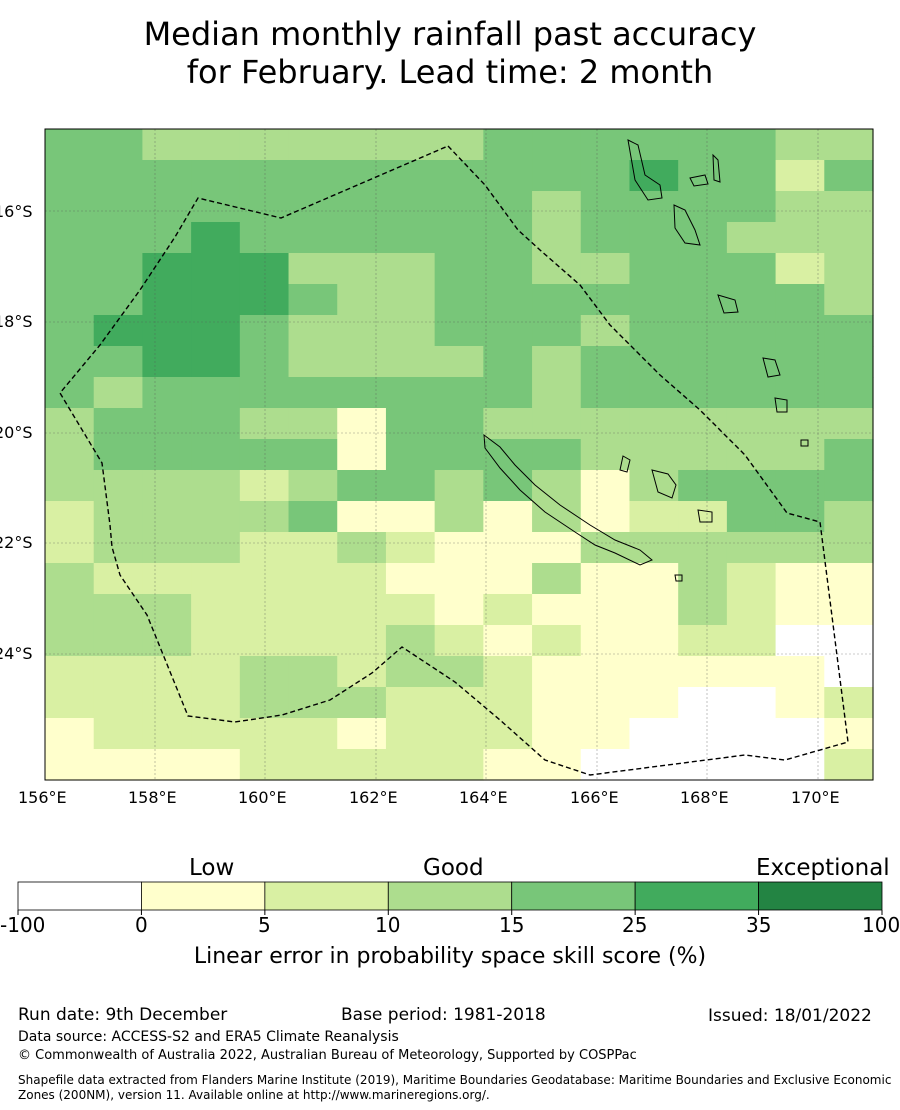  What do you see at coordinates (699, 180) in the screenshot?
I see `vanuatu-ambae` at bounding box center [699, 180].